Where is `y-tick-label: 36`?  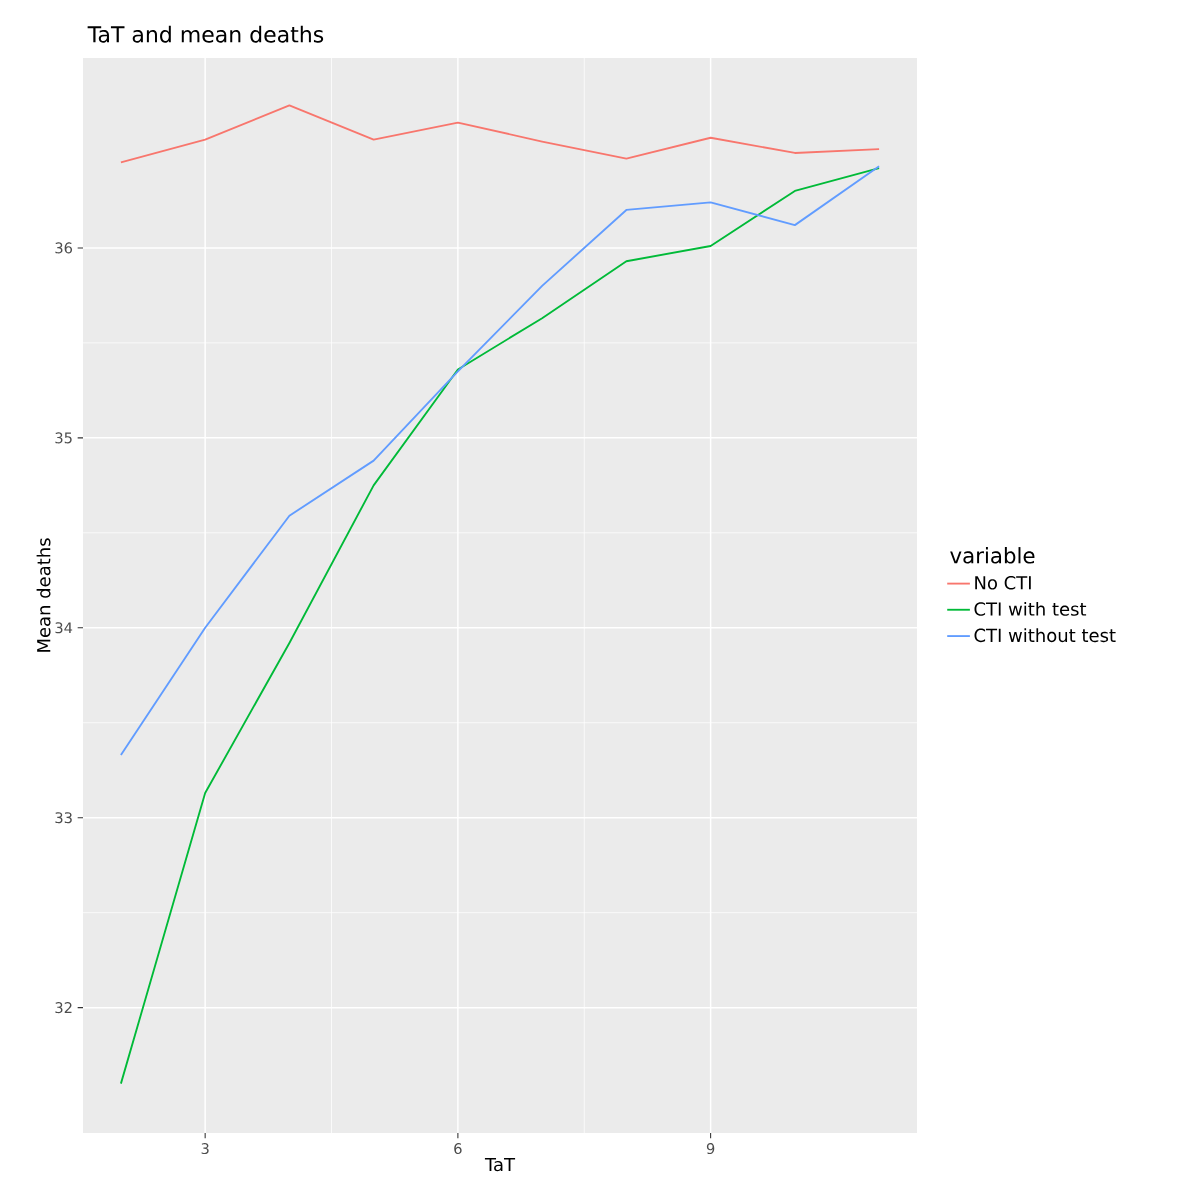 y-tick-label: 36 is located at coordinates (64, 248).